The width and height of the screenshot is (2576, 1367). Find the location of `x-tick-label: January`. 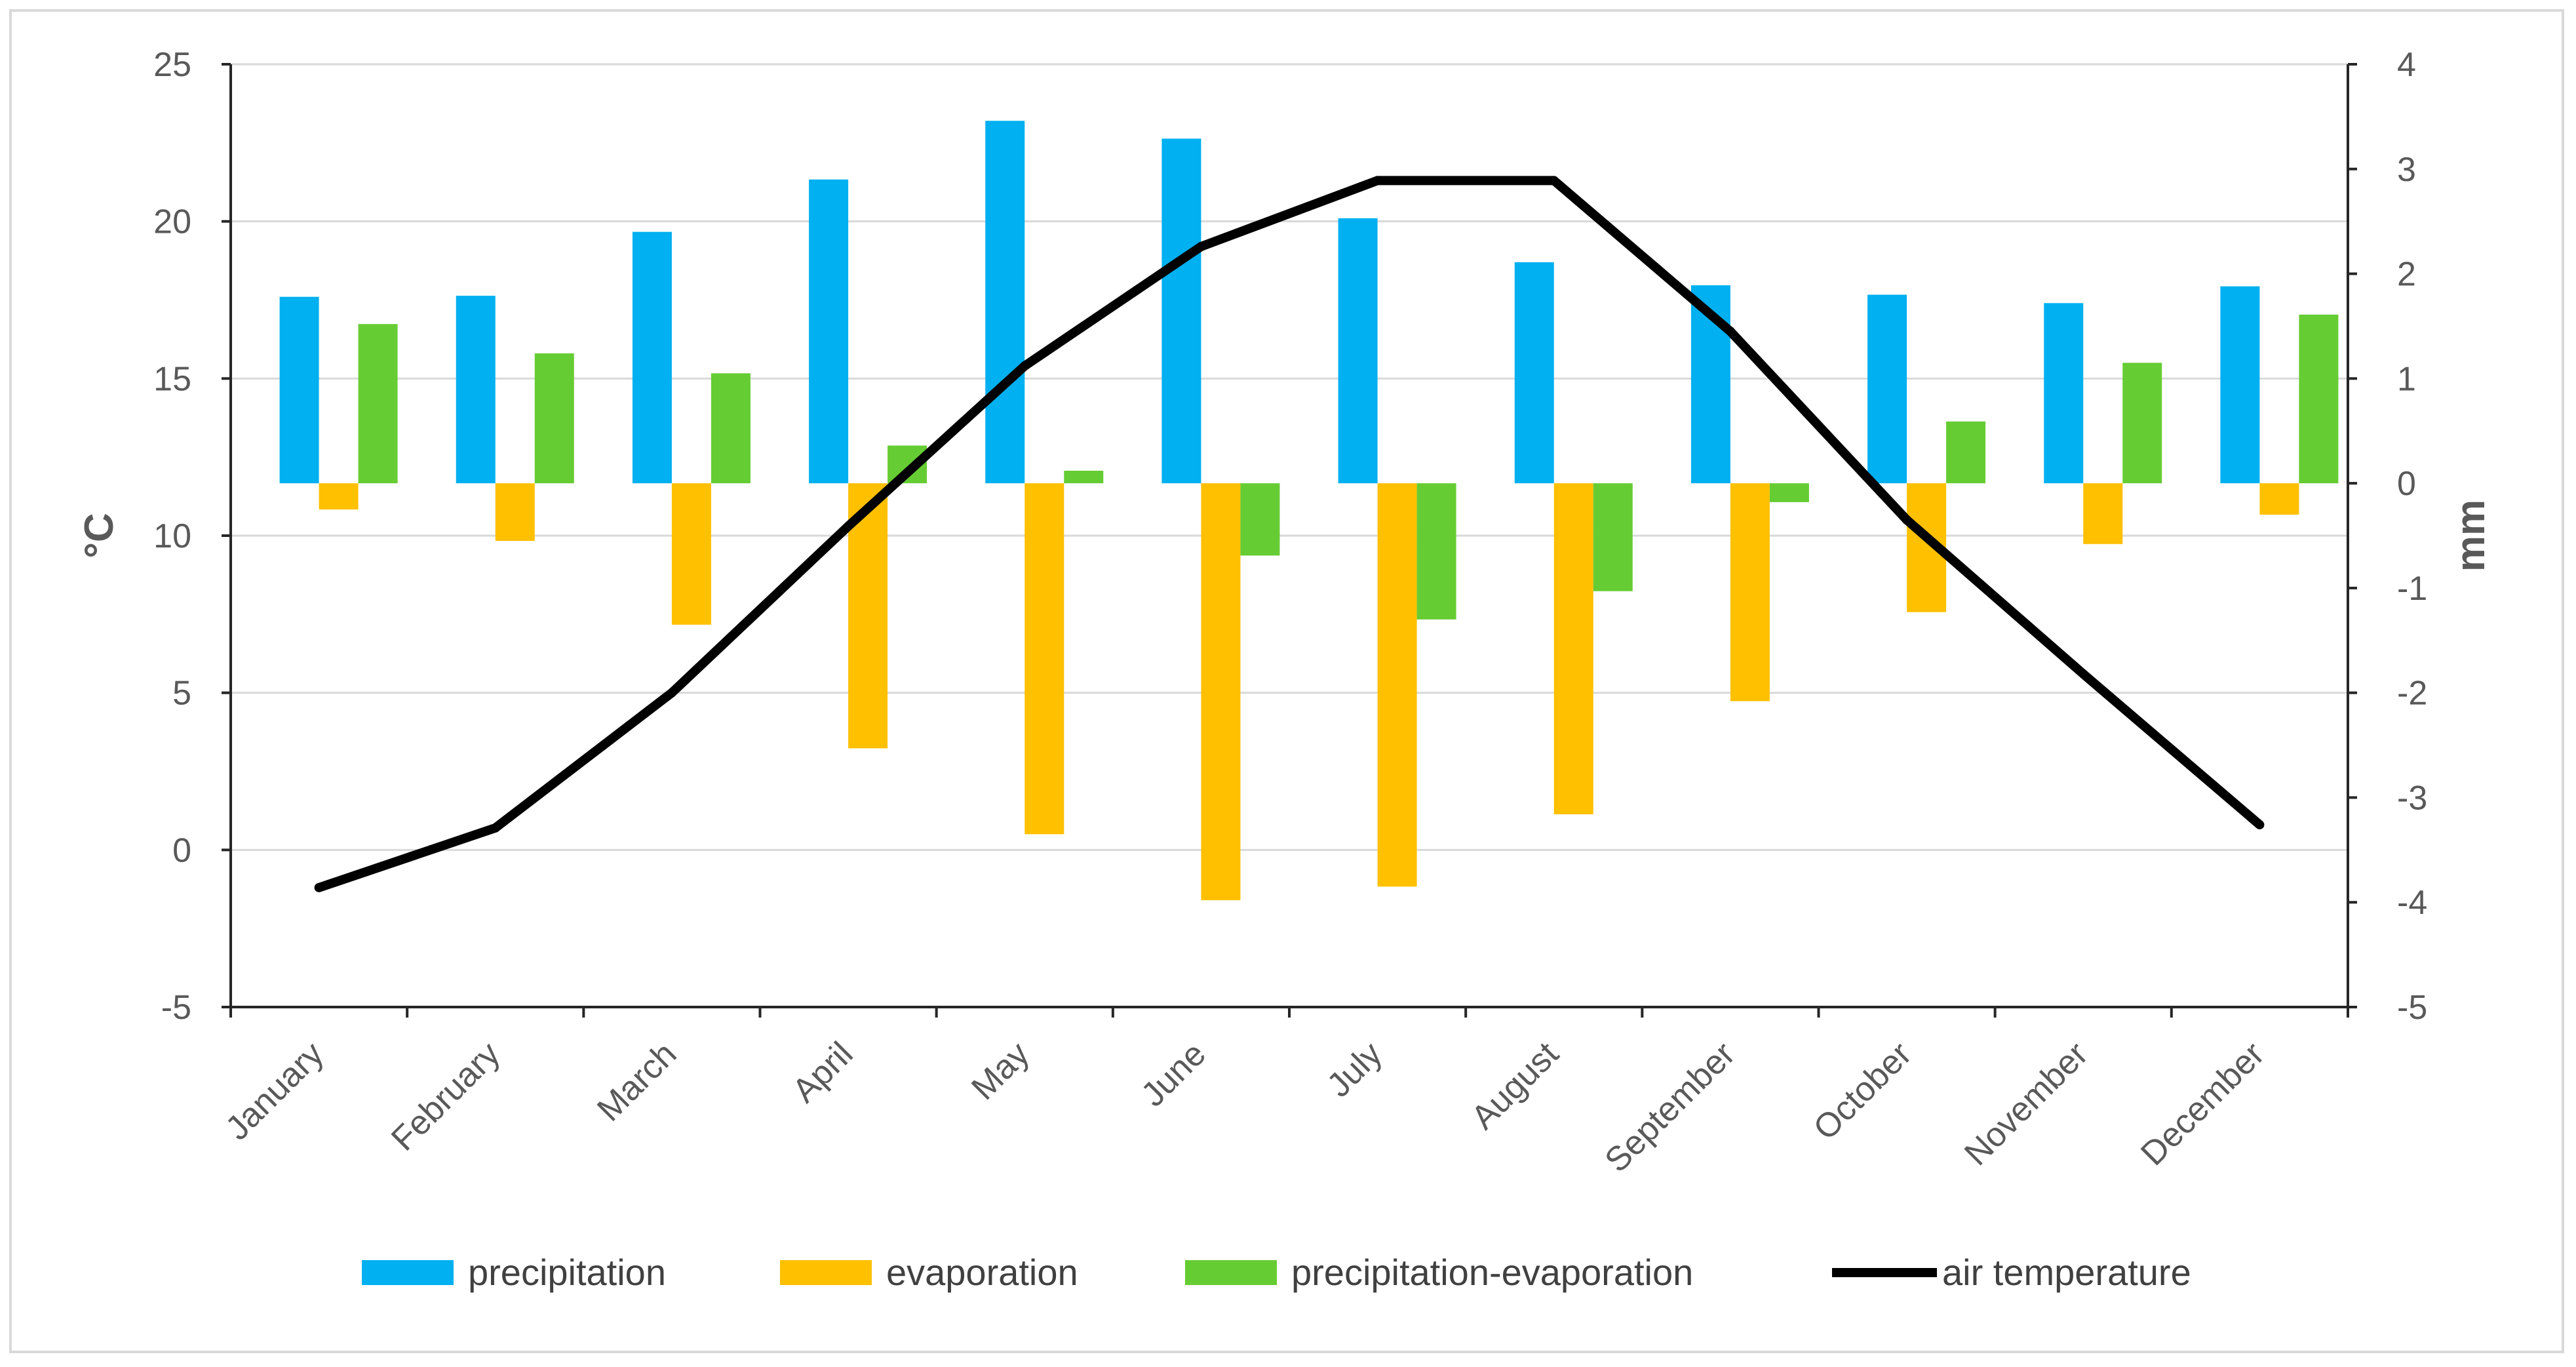

x-tick-label: January is located at coordinates (274, 1091).